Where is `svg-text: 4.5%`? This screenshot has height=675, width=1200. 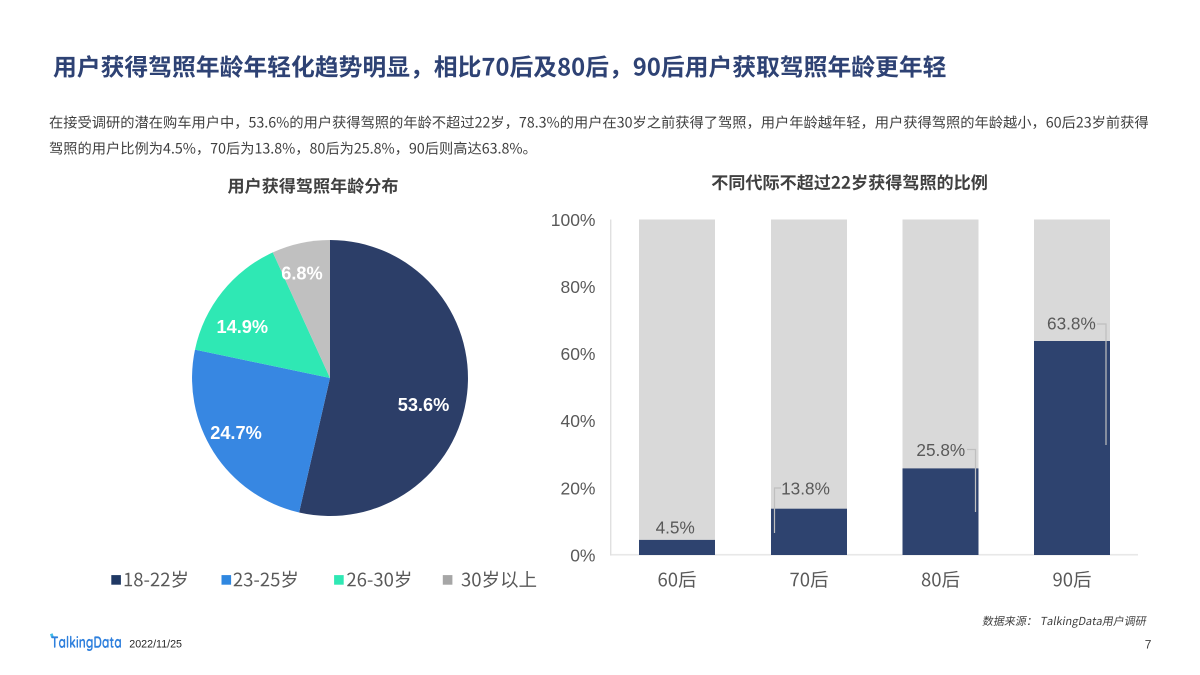
svg-text: 4.5% is located at coordinates (675, 528).